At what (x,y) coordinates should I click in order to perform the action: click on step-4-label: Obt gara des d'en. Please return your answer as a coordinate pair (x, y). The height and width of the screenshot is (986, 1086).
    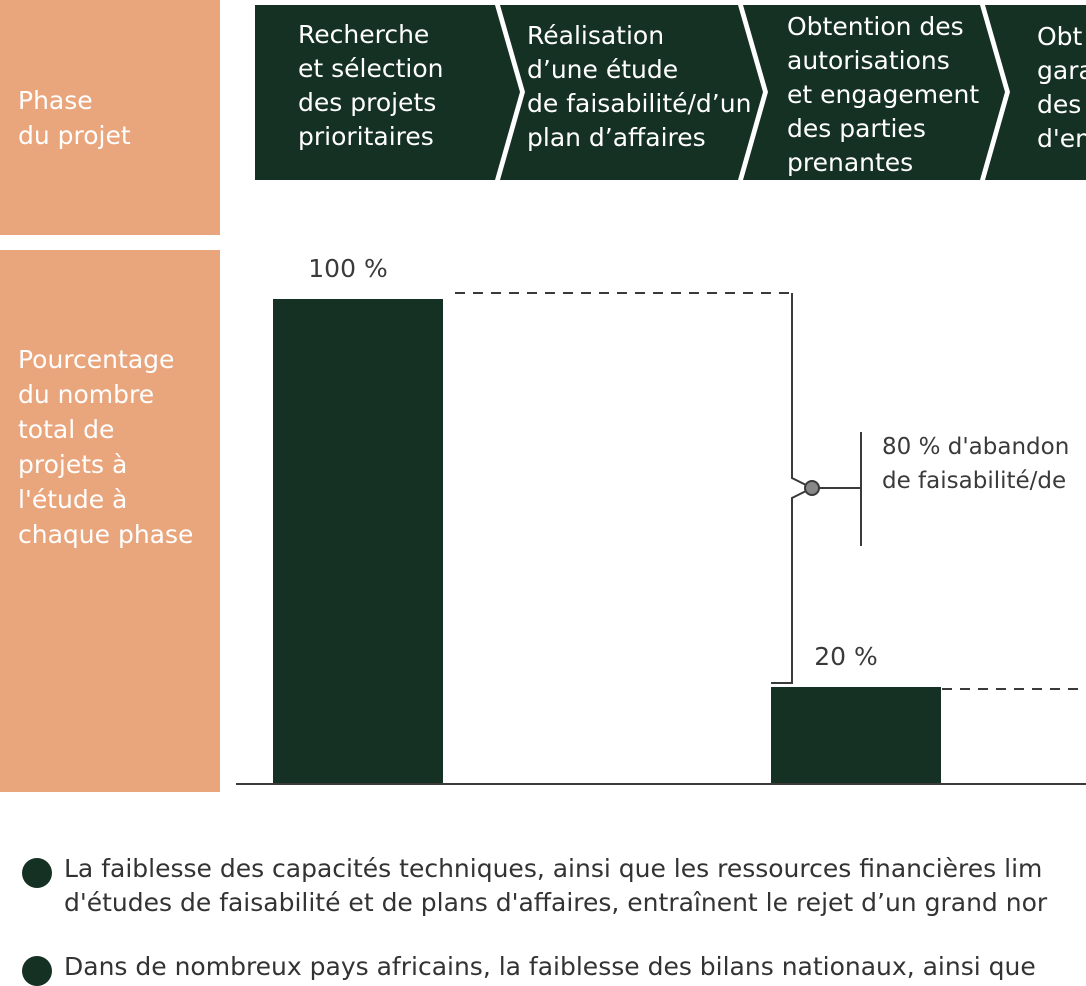
    Looking at the image, I should click on (1061, 87).